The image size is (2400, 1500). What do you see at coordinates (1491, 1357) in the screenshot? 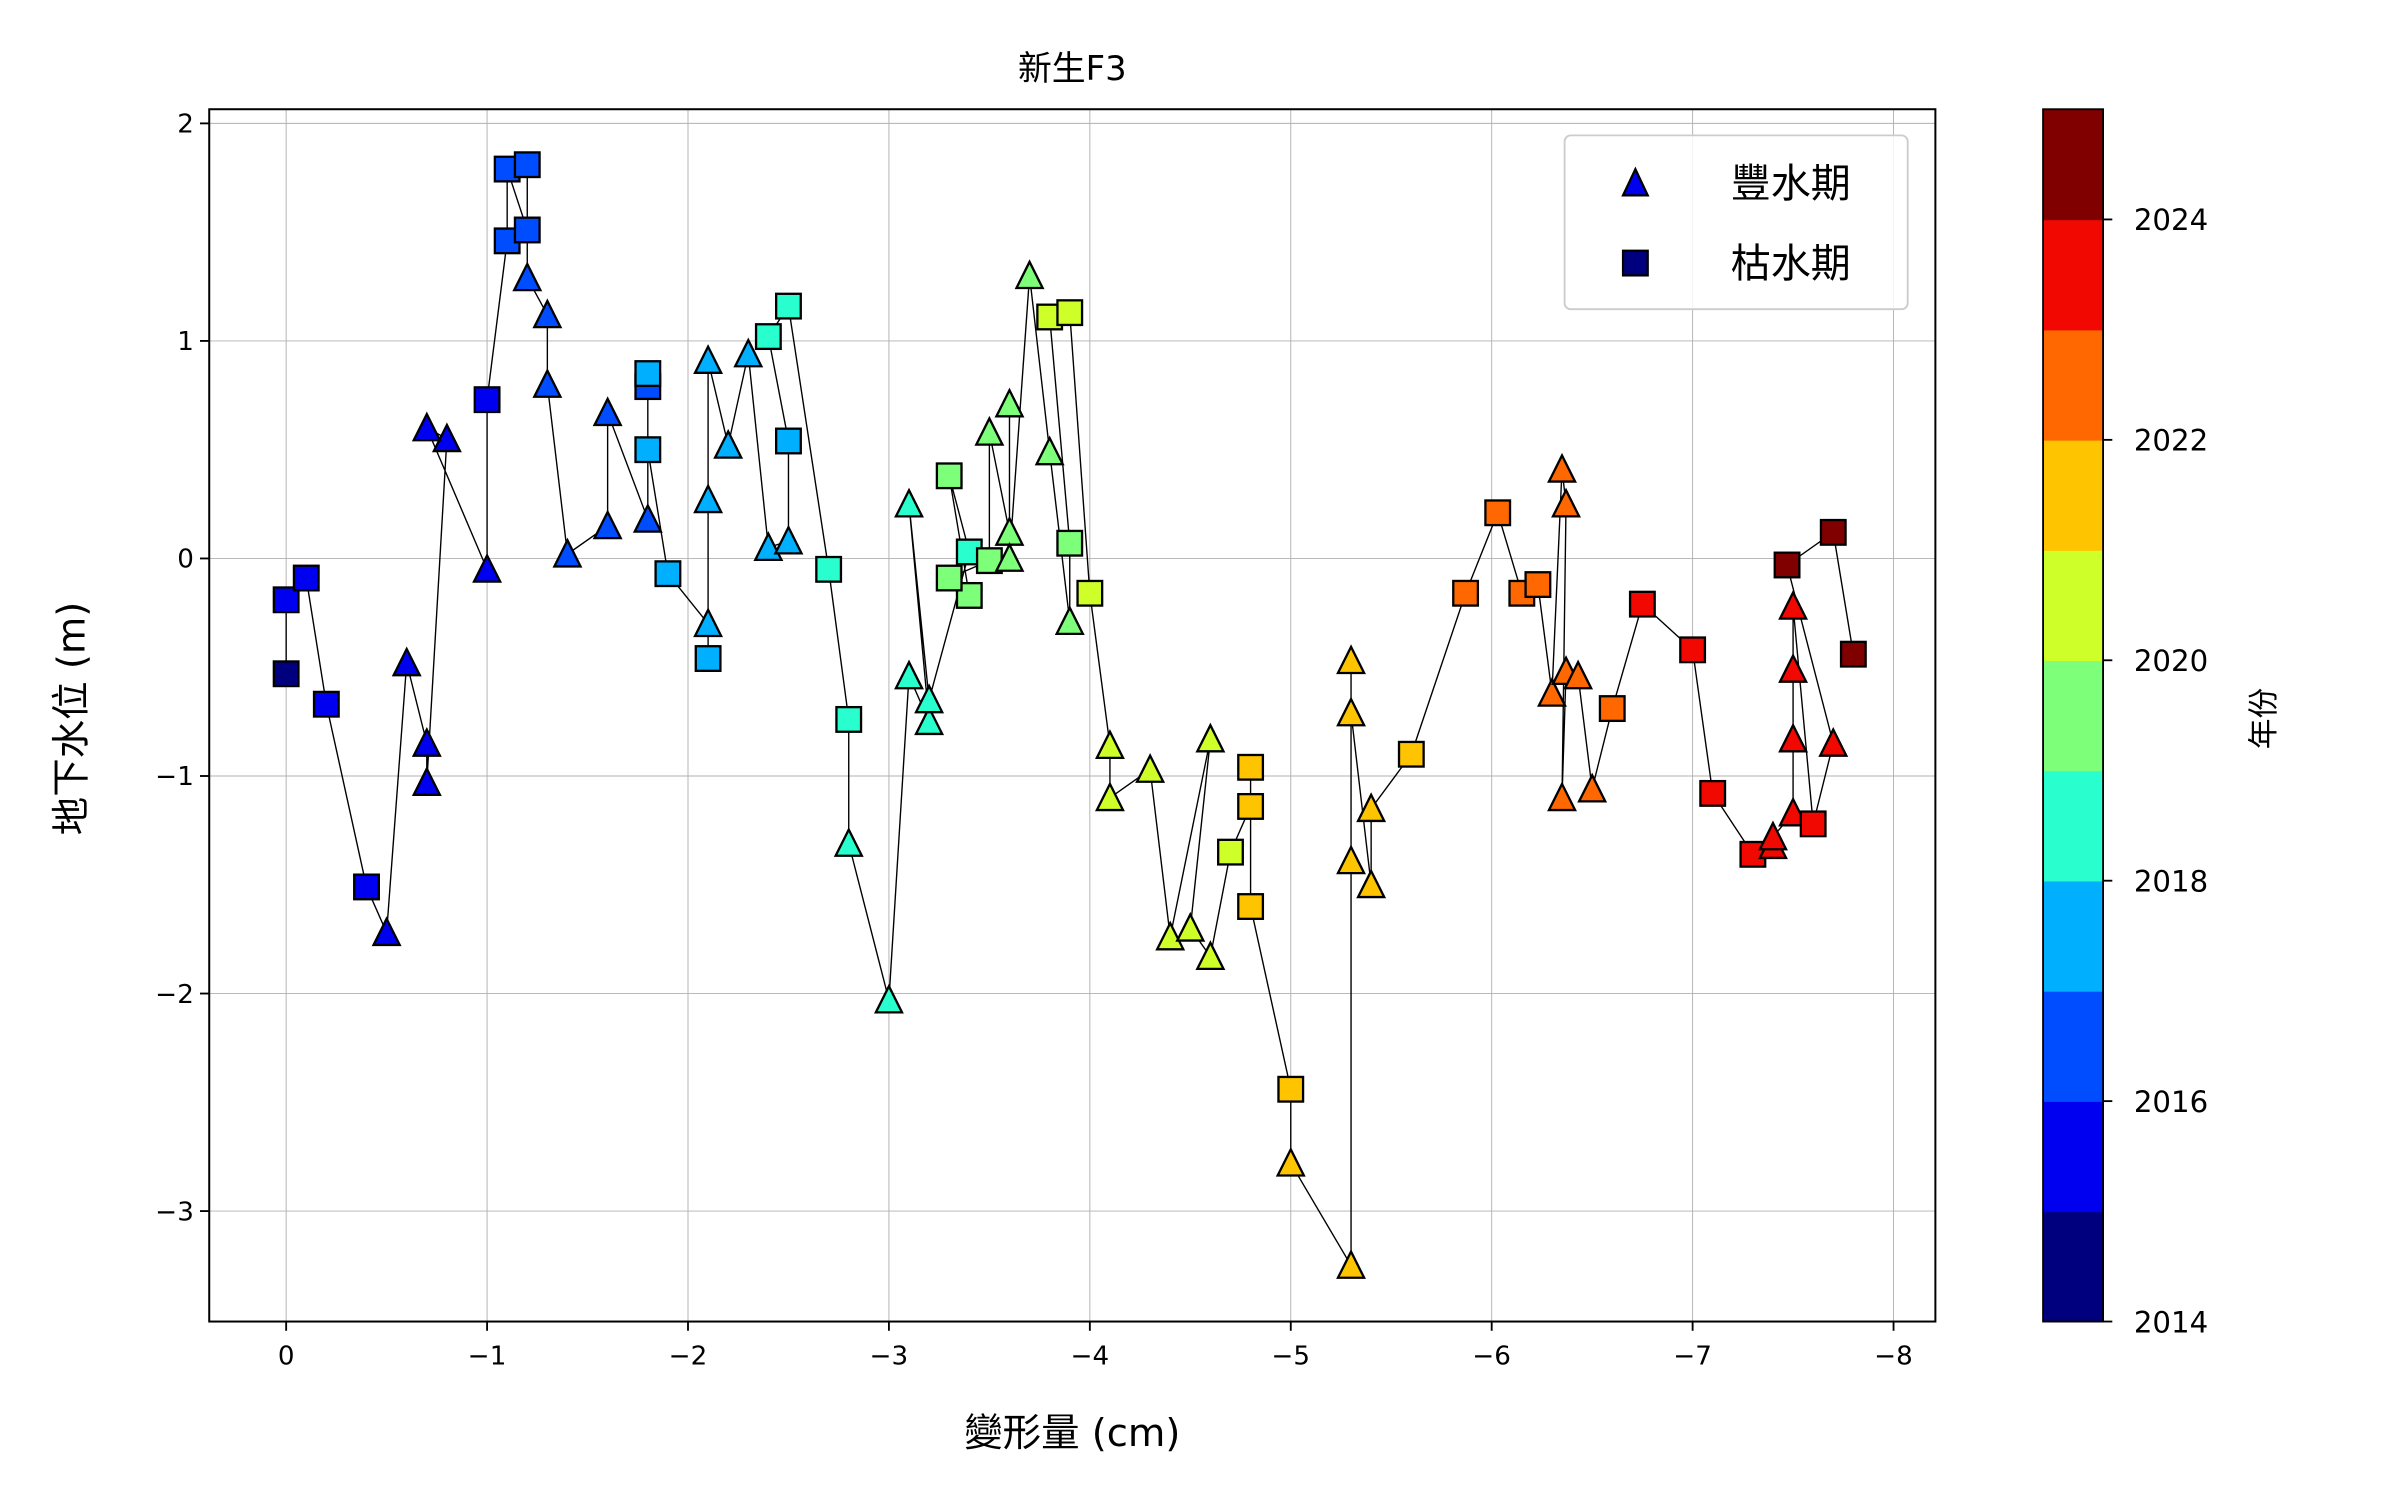
I see `x-tick-label: −6` at bounding box center [1491, 1357].